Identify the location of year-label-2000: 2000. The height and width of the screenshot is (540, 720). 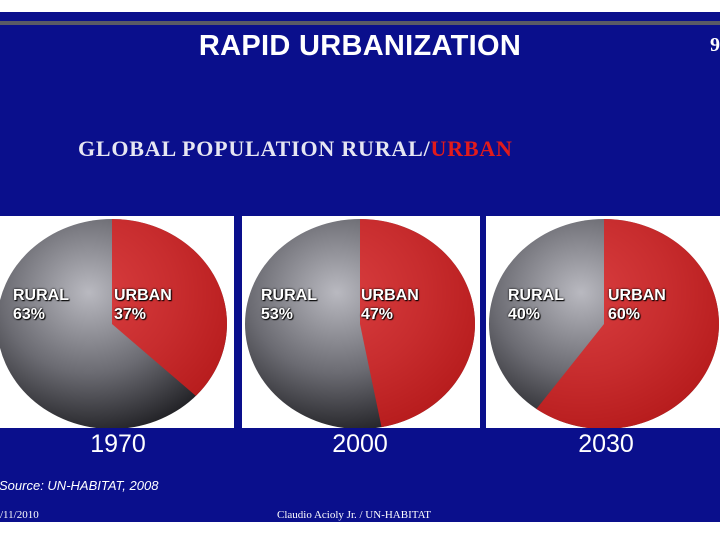
(360, 444).